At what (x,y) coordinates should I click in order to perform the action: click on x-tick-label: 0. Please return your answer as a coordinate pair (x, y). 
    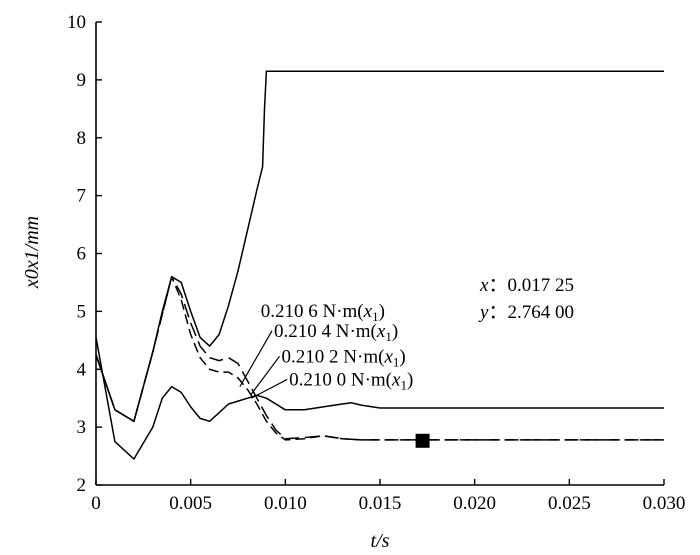
    Looking at the image, I should click on (96, 503).